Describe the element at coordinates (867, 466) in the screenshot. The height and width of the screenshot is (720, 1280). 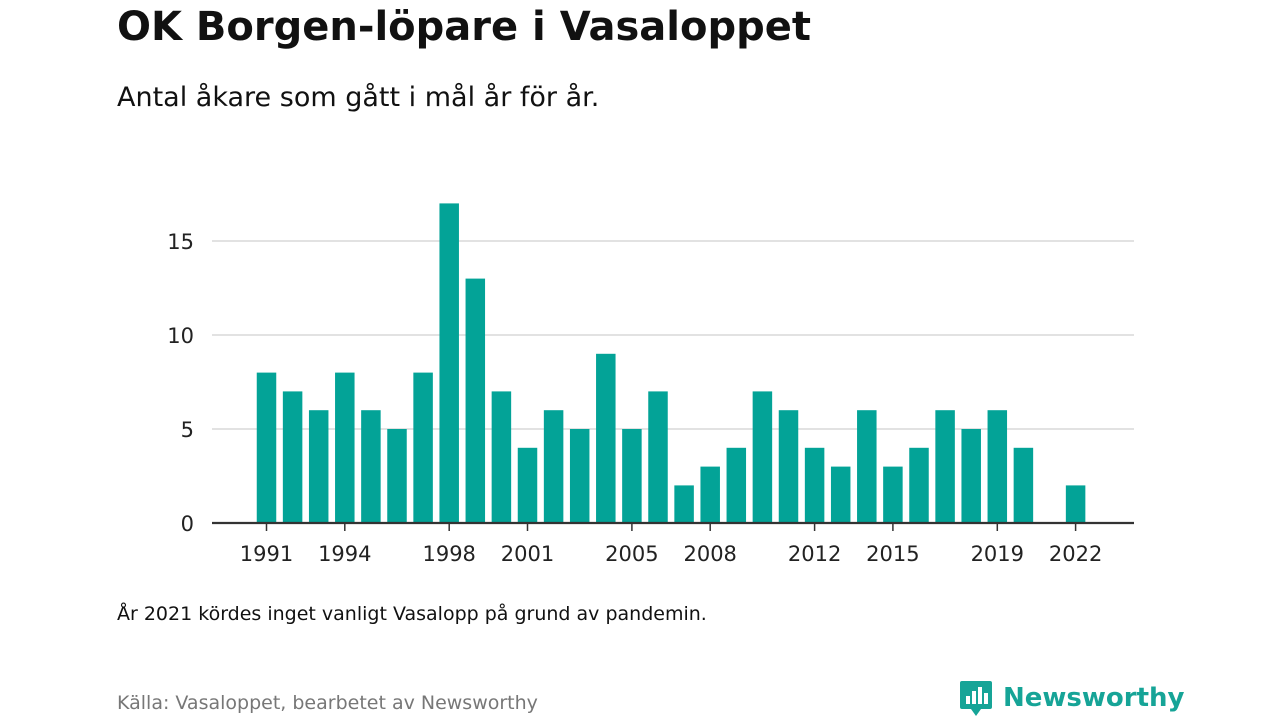
I see `bar-2014` at that location.